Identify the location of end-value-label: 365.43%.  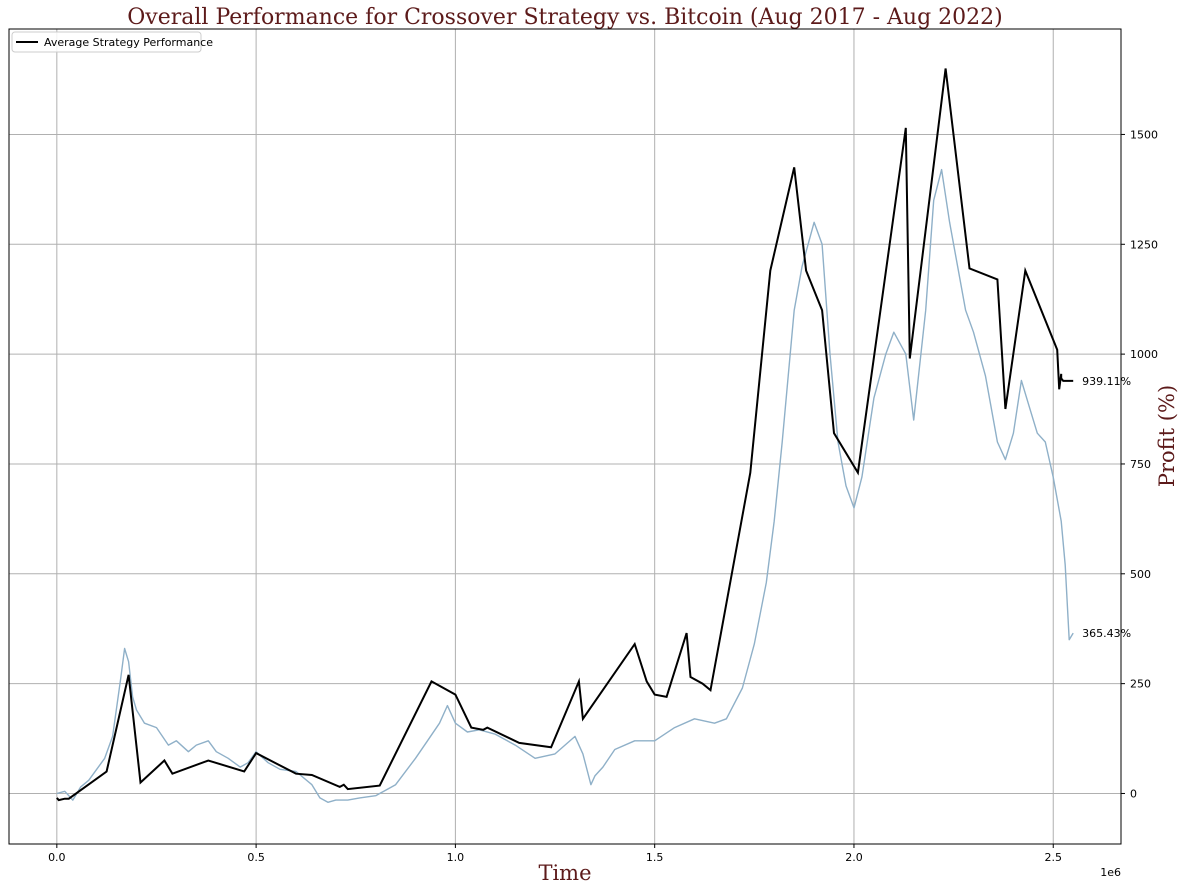
(1106, 633).